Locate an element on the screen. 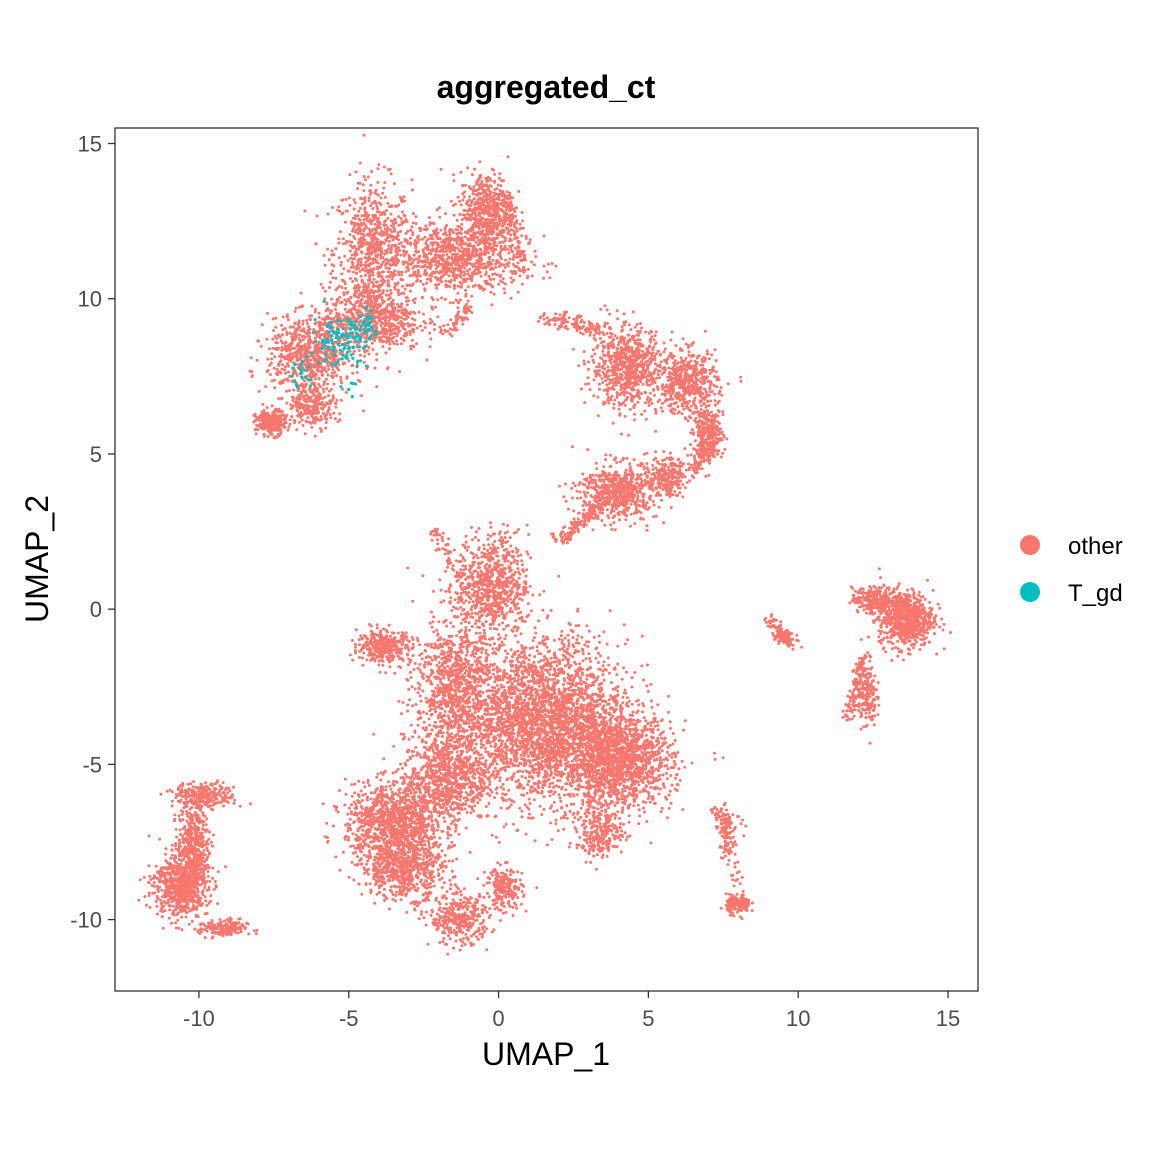  point-other-2093 is located at coordinates (477, 208).